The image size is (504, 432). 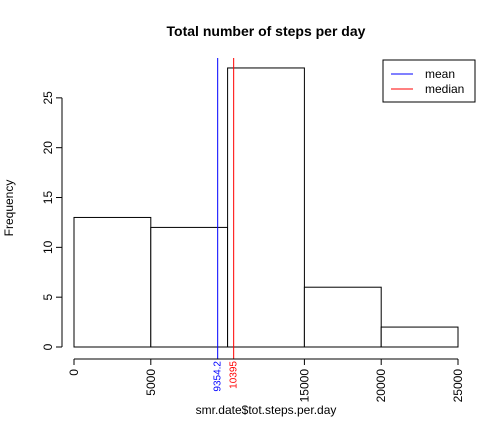 I want to click on x-tick-label: 0, so click(x=74, y=372).